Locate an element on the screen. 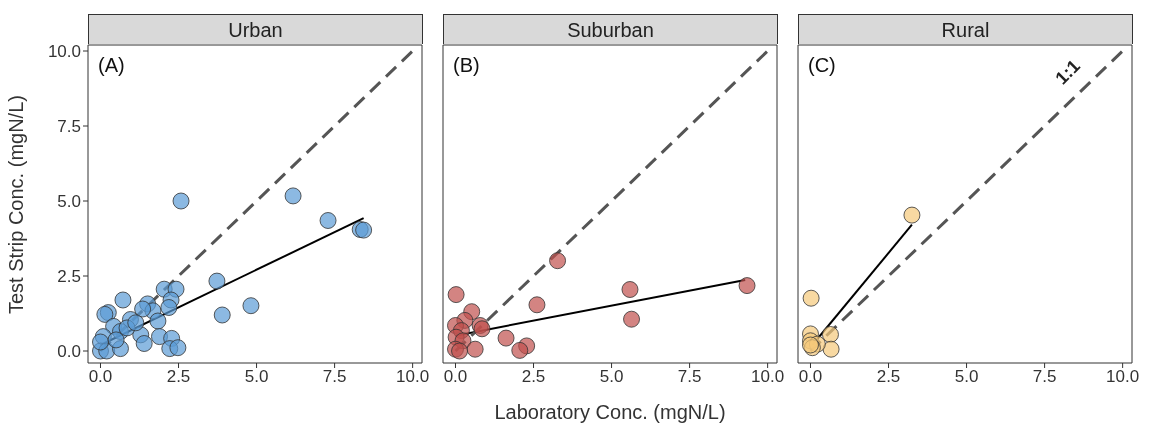 This screenshot has width=1150, height=439. y-tick-label: 7.5 is located at coordinates (69, 127).